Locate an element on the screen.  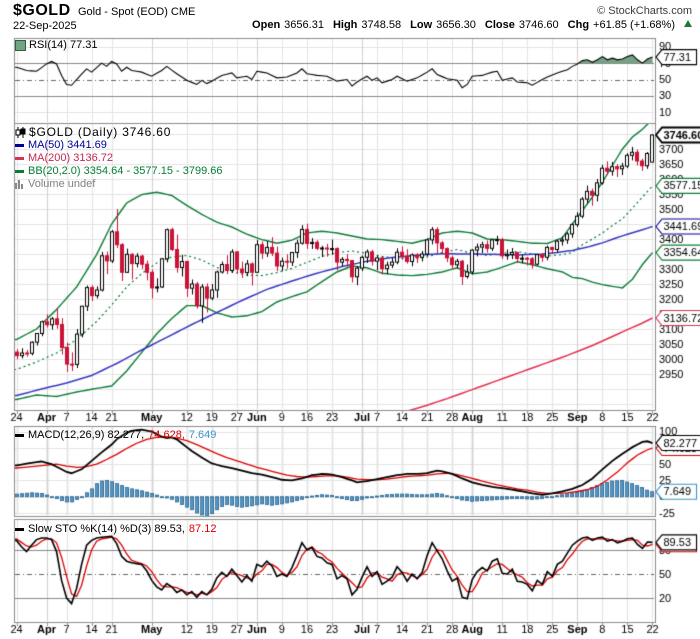
bollinger-line-icon is located at coordinates (19, 171).